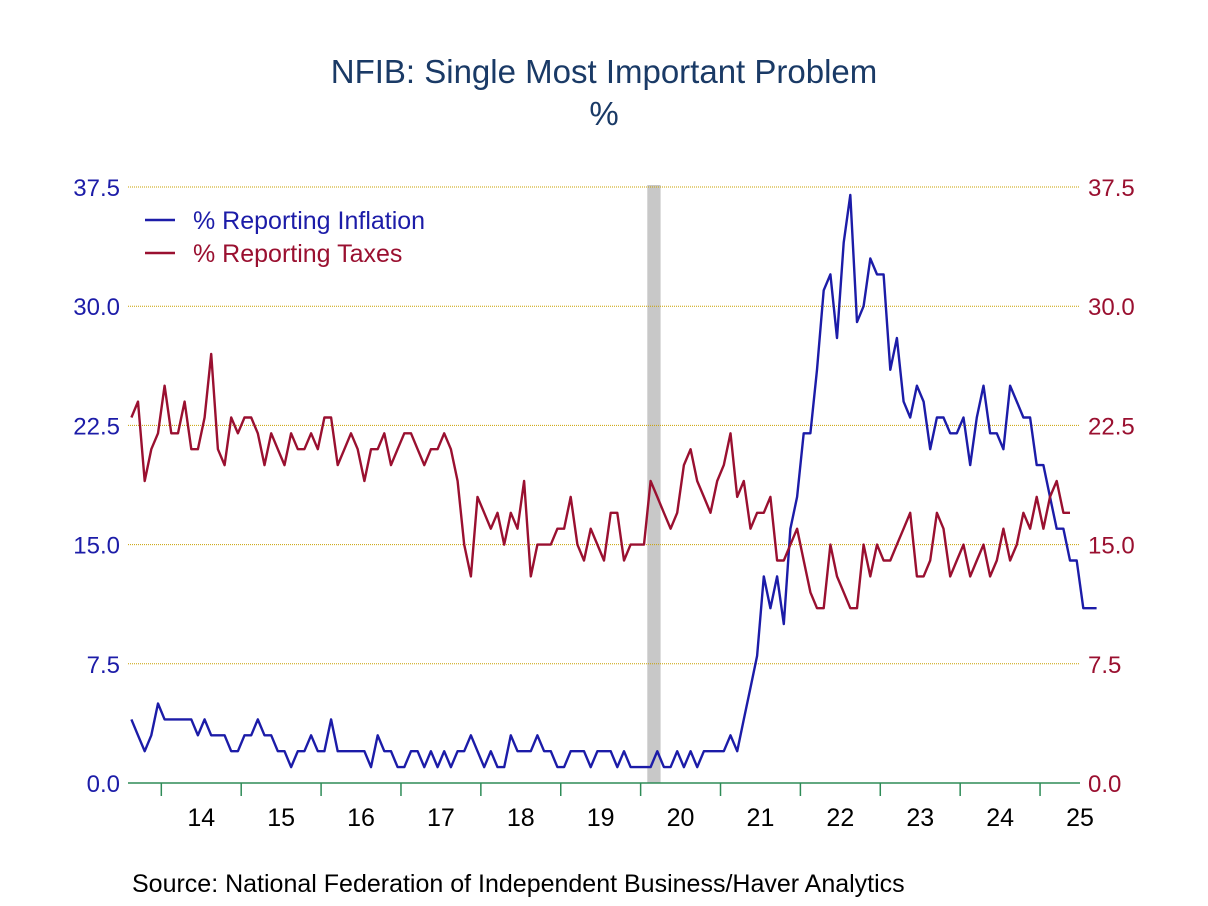 The width and height of the screenshot is (1208, 906). I want to click on y-tick-left: 22.5, so click(96, 426).